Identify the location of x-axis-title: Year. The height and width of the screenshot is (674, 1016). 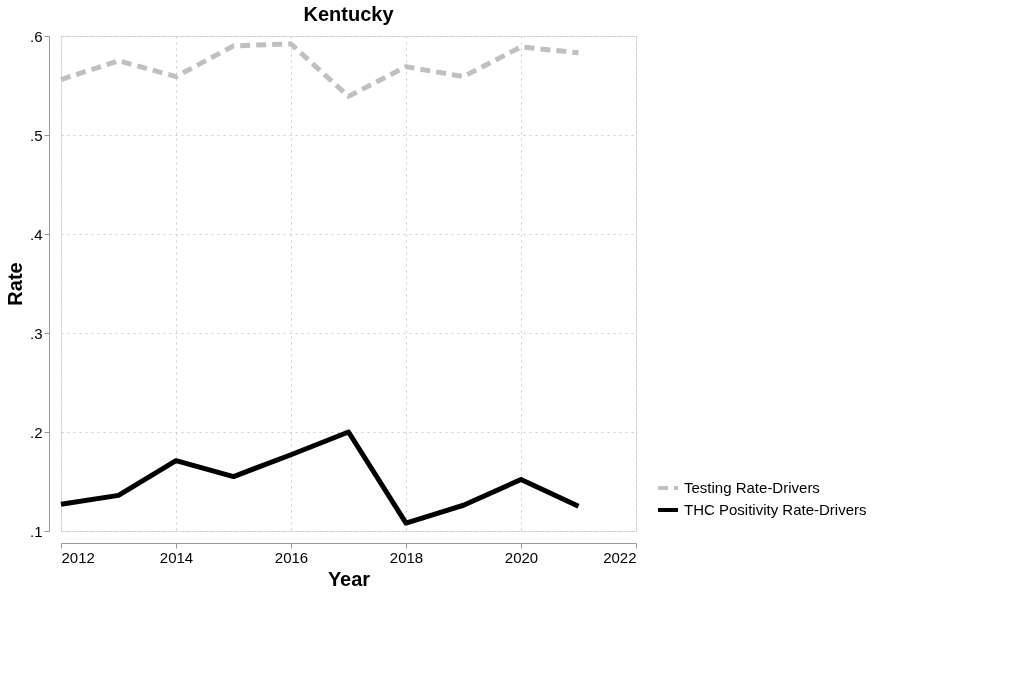
(349, 578).